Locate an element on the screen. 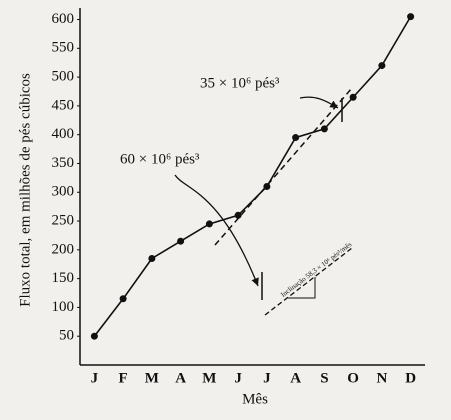 This screenshot has height=420, width=451. y-tick-label: 50 is located at coordinates (66, 336).